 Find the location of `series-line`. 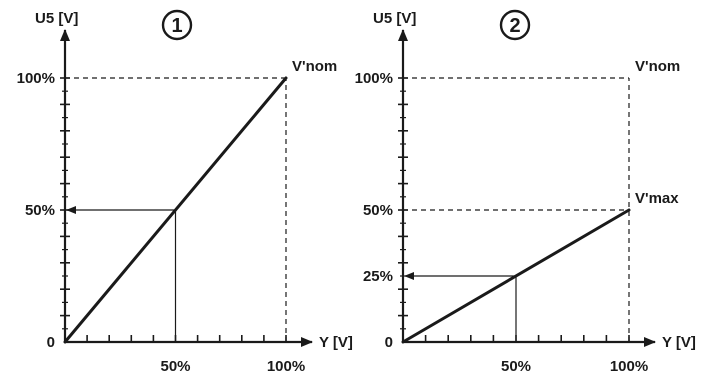

series-line is located at coordinates (516, 276).